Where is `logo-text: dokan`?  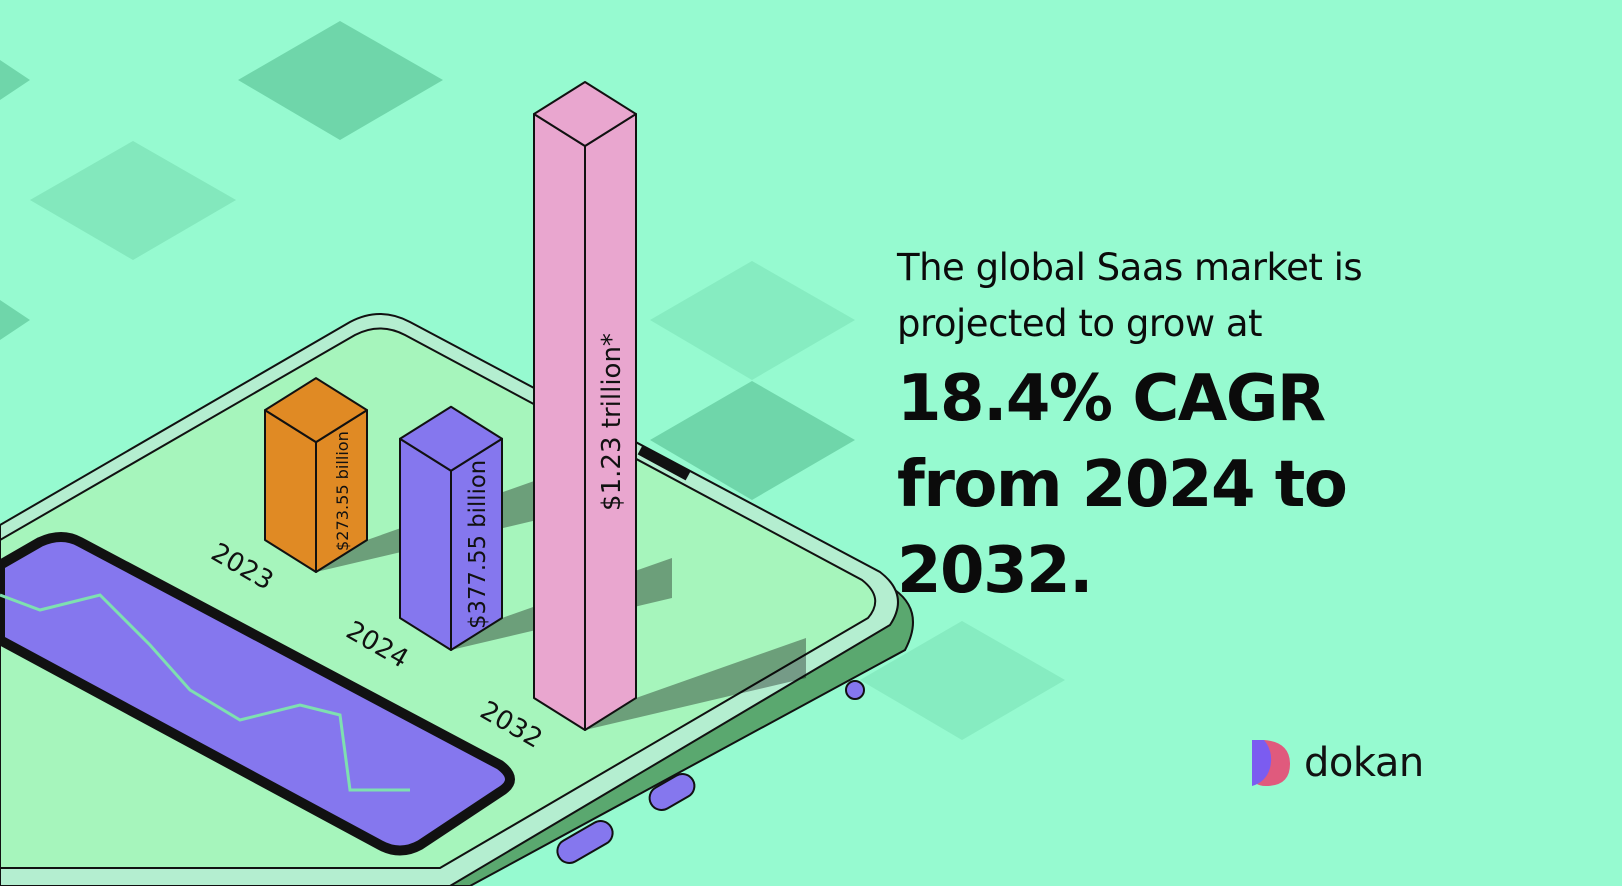
logo-text: dokan is located at coordinates (1364, 763).